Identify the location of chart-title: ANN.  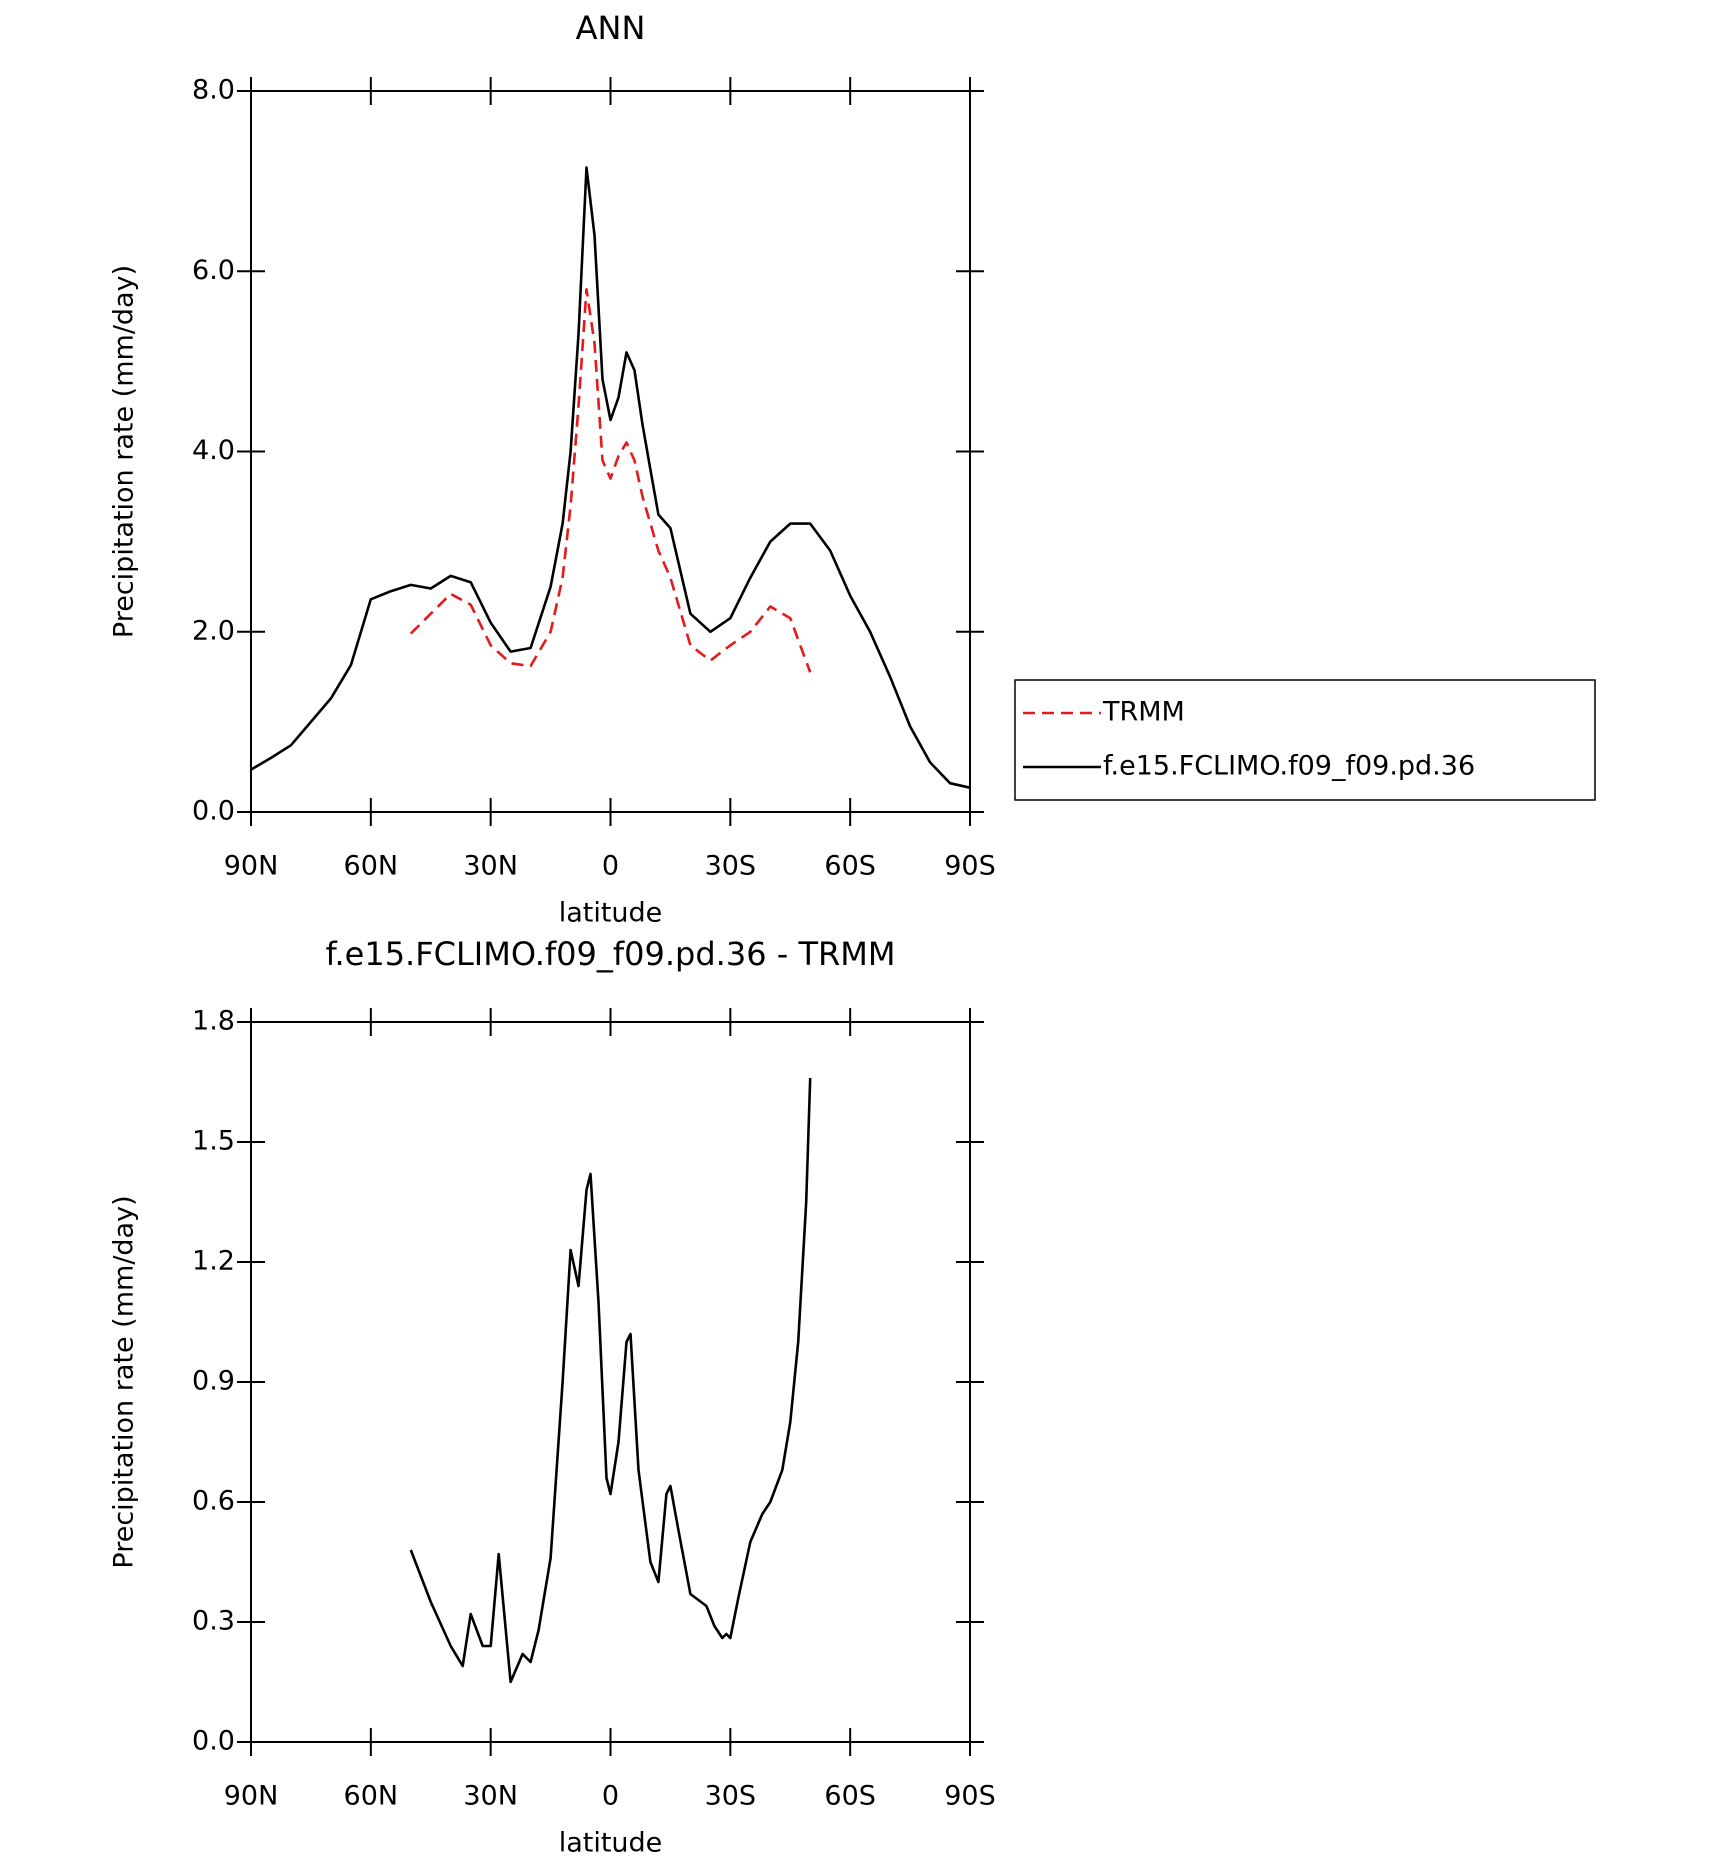
(611, 28).